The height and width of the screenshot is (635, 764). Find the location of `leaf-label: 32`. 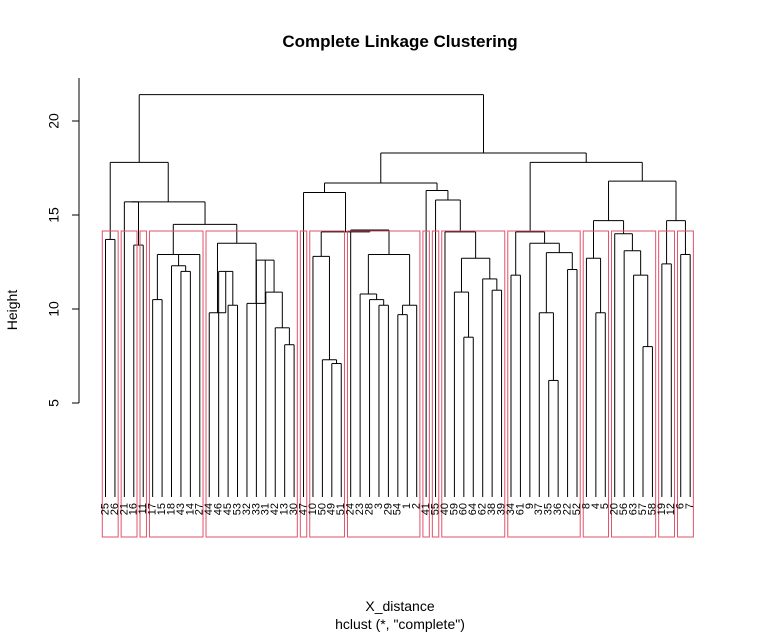

leaf-label: 32 is located at coordinates (247, 509).